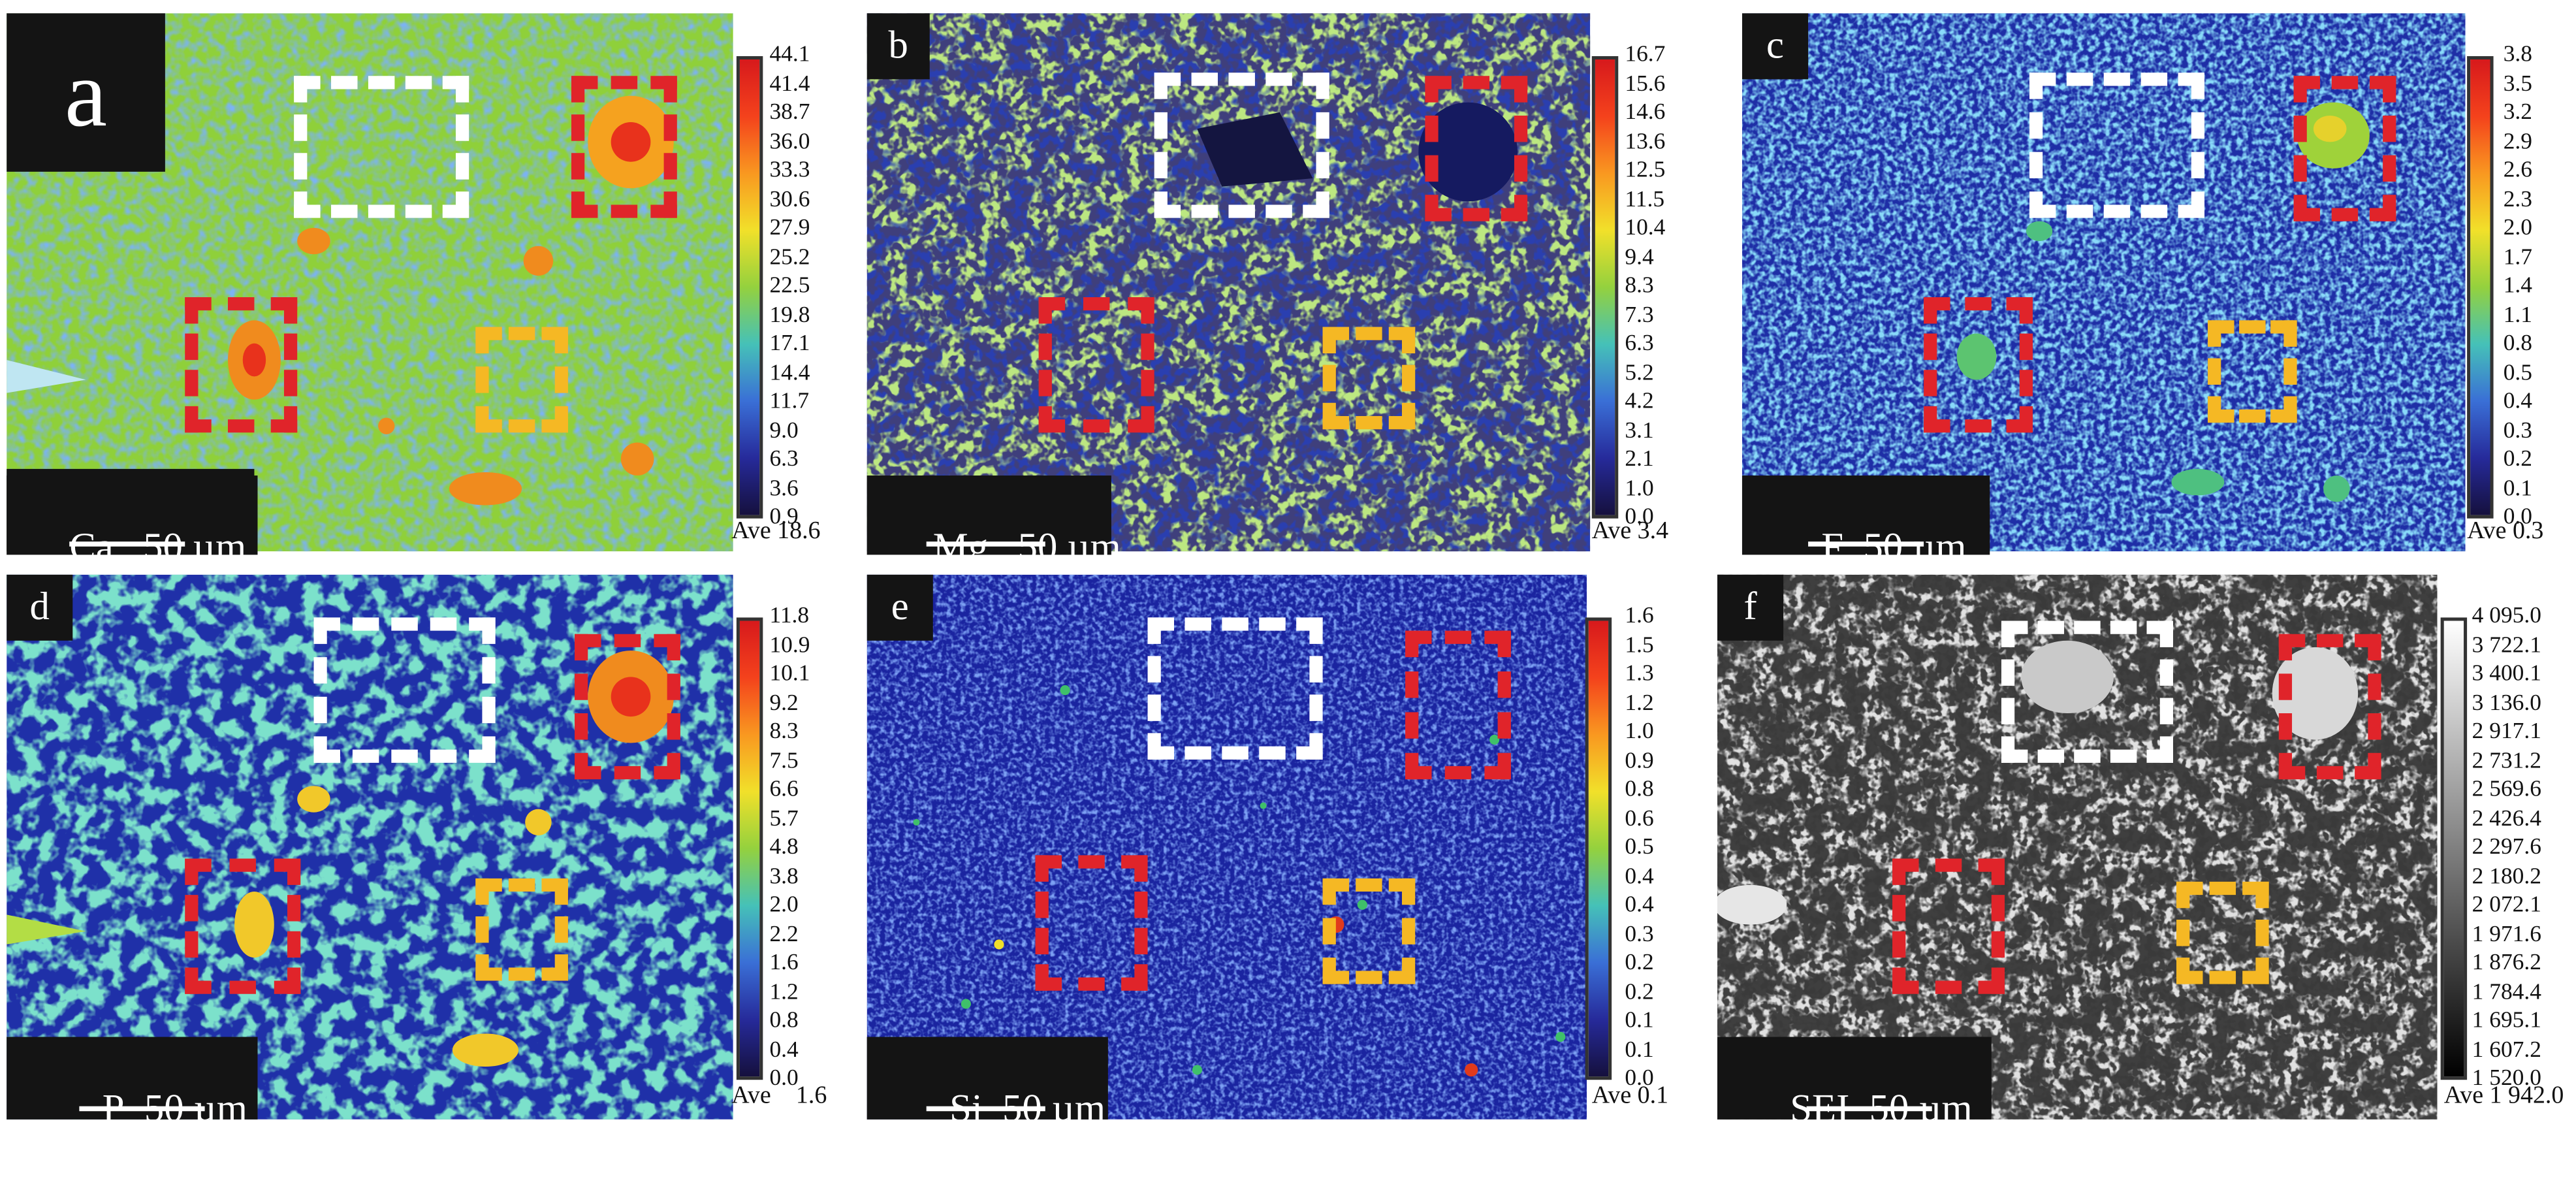 This screenshot has height=1177, width=2576. What do you see at coordinates (790, 55) in the screenshot?
I see `colorbar-tick-label: 44.1` at bounding box center [790, 55].